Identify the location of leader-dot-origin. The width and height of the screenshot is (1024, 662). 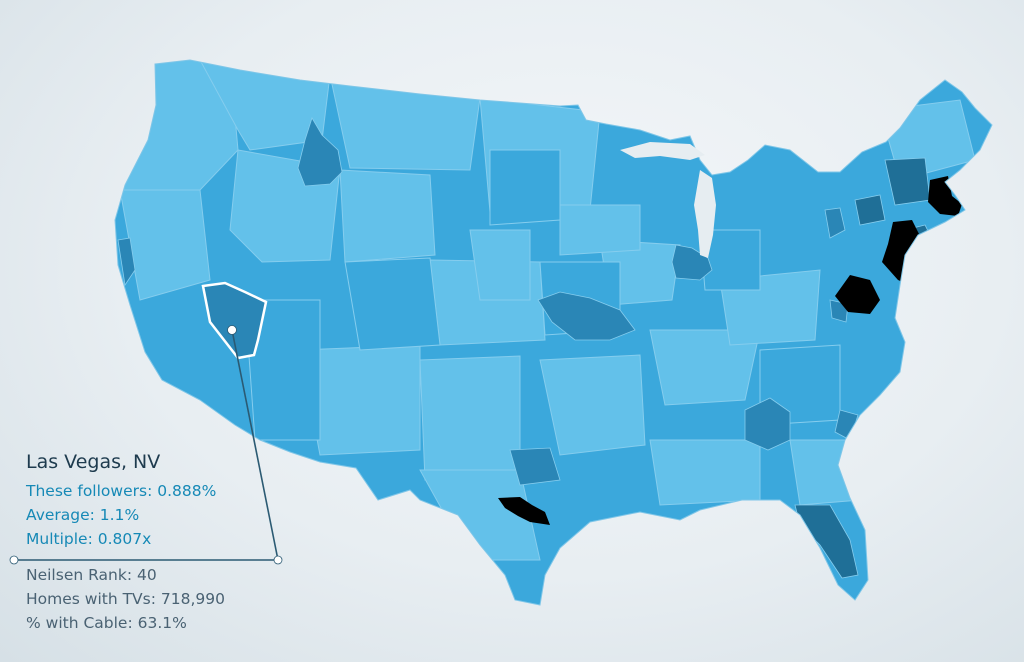
(232, 330).